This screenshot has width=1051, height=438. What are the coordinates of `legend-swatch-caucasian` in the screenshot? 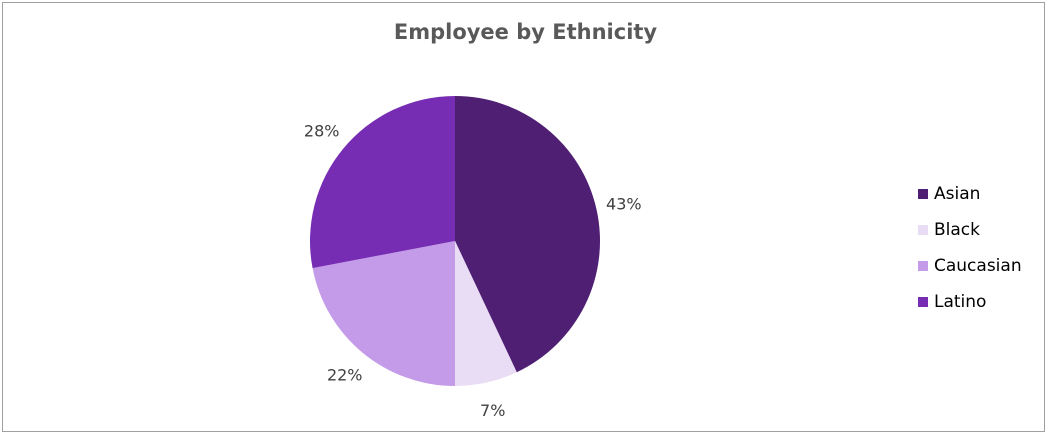 It's located at (923, 266).